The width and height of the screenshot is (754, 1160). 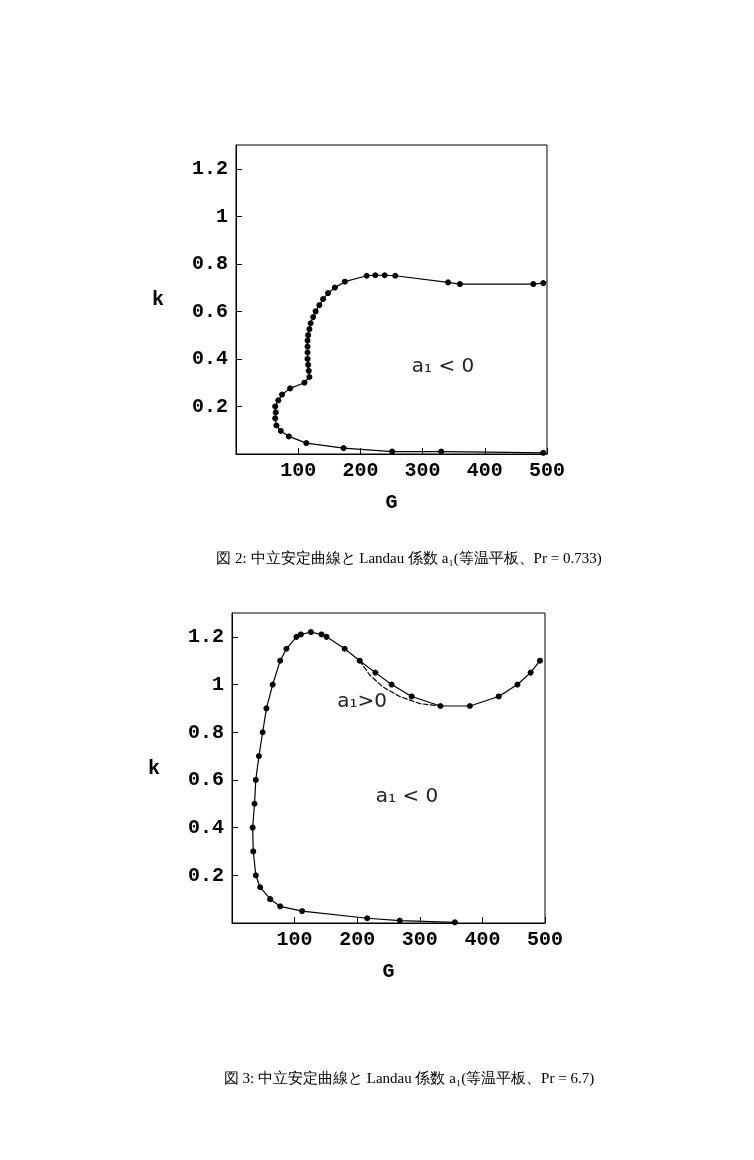 What do you see at coordinates (409, 558) in the screenshot?
I see `caption: 図 2: 中立安定曲線と Landau 係数 a₁(等温平板、Pr = 0.733)` at bounding box center [409, 558].